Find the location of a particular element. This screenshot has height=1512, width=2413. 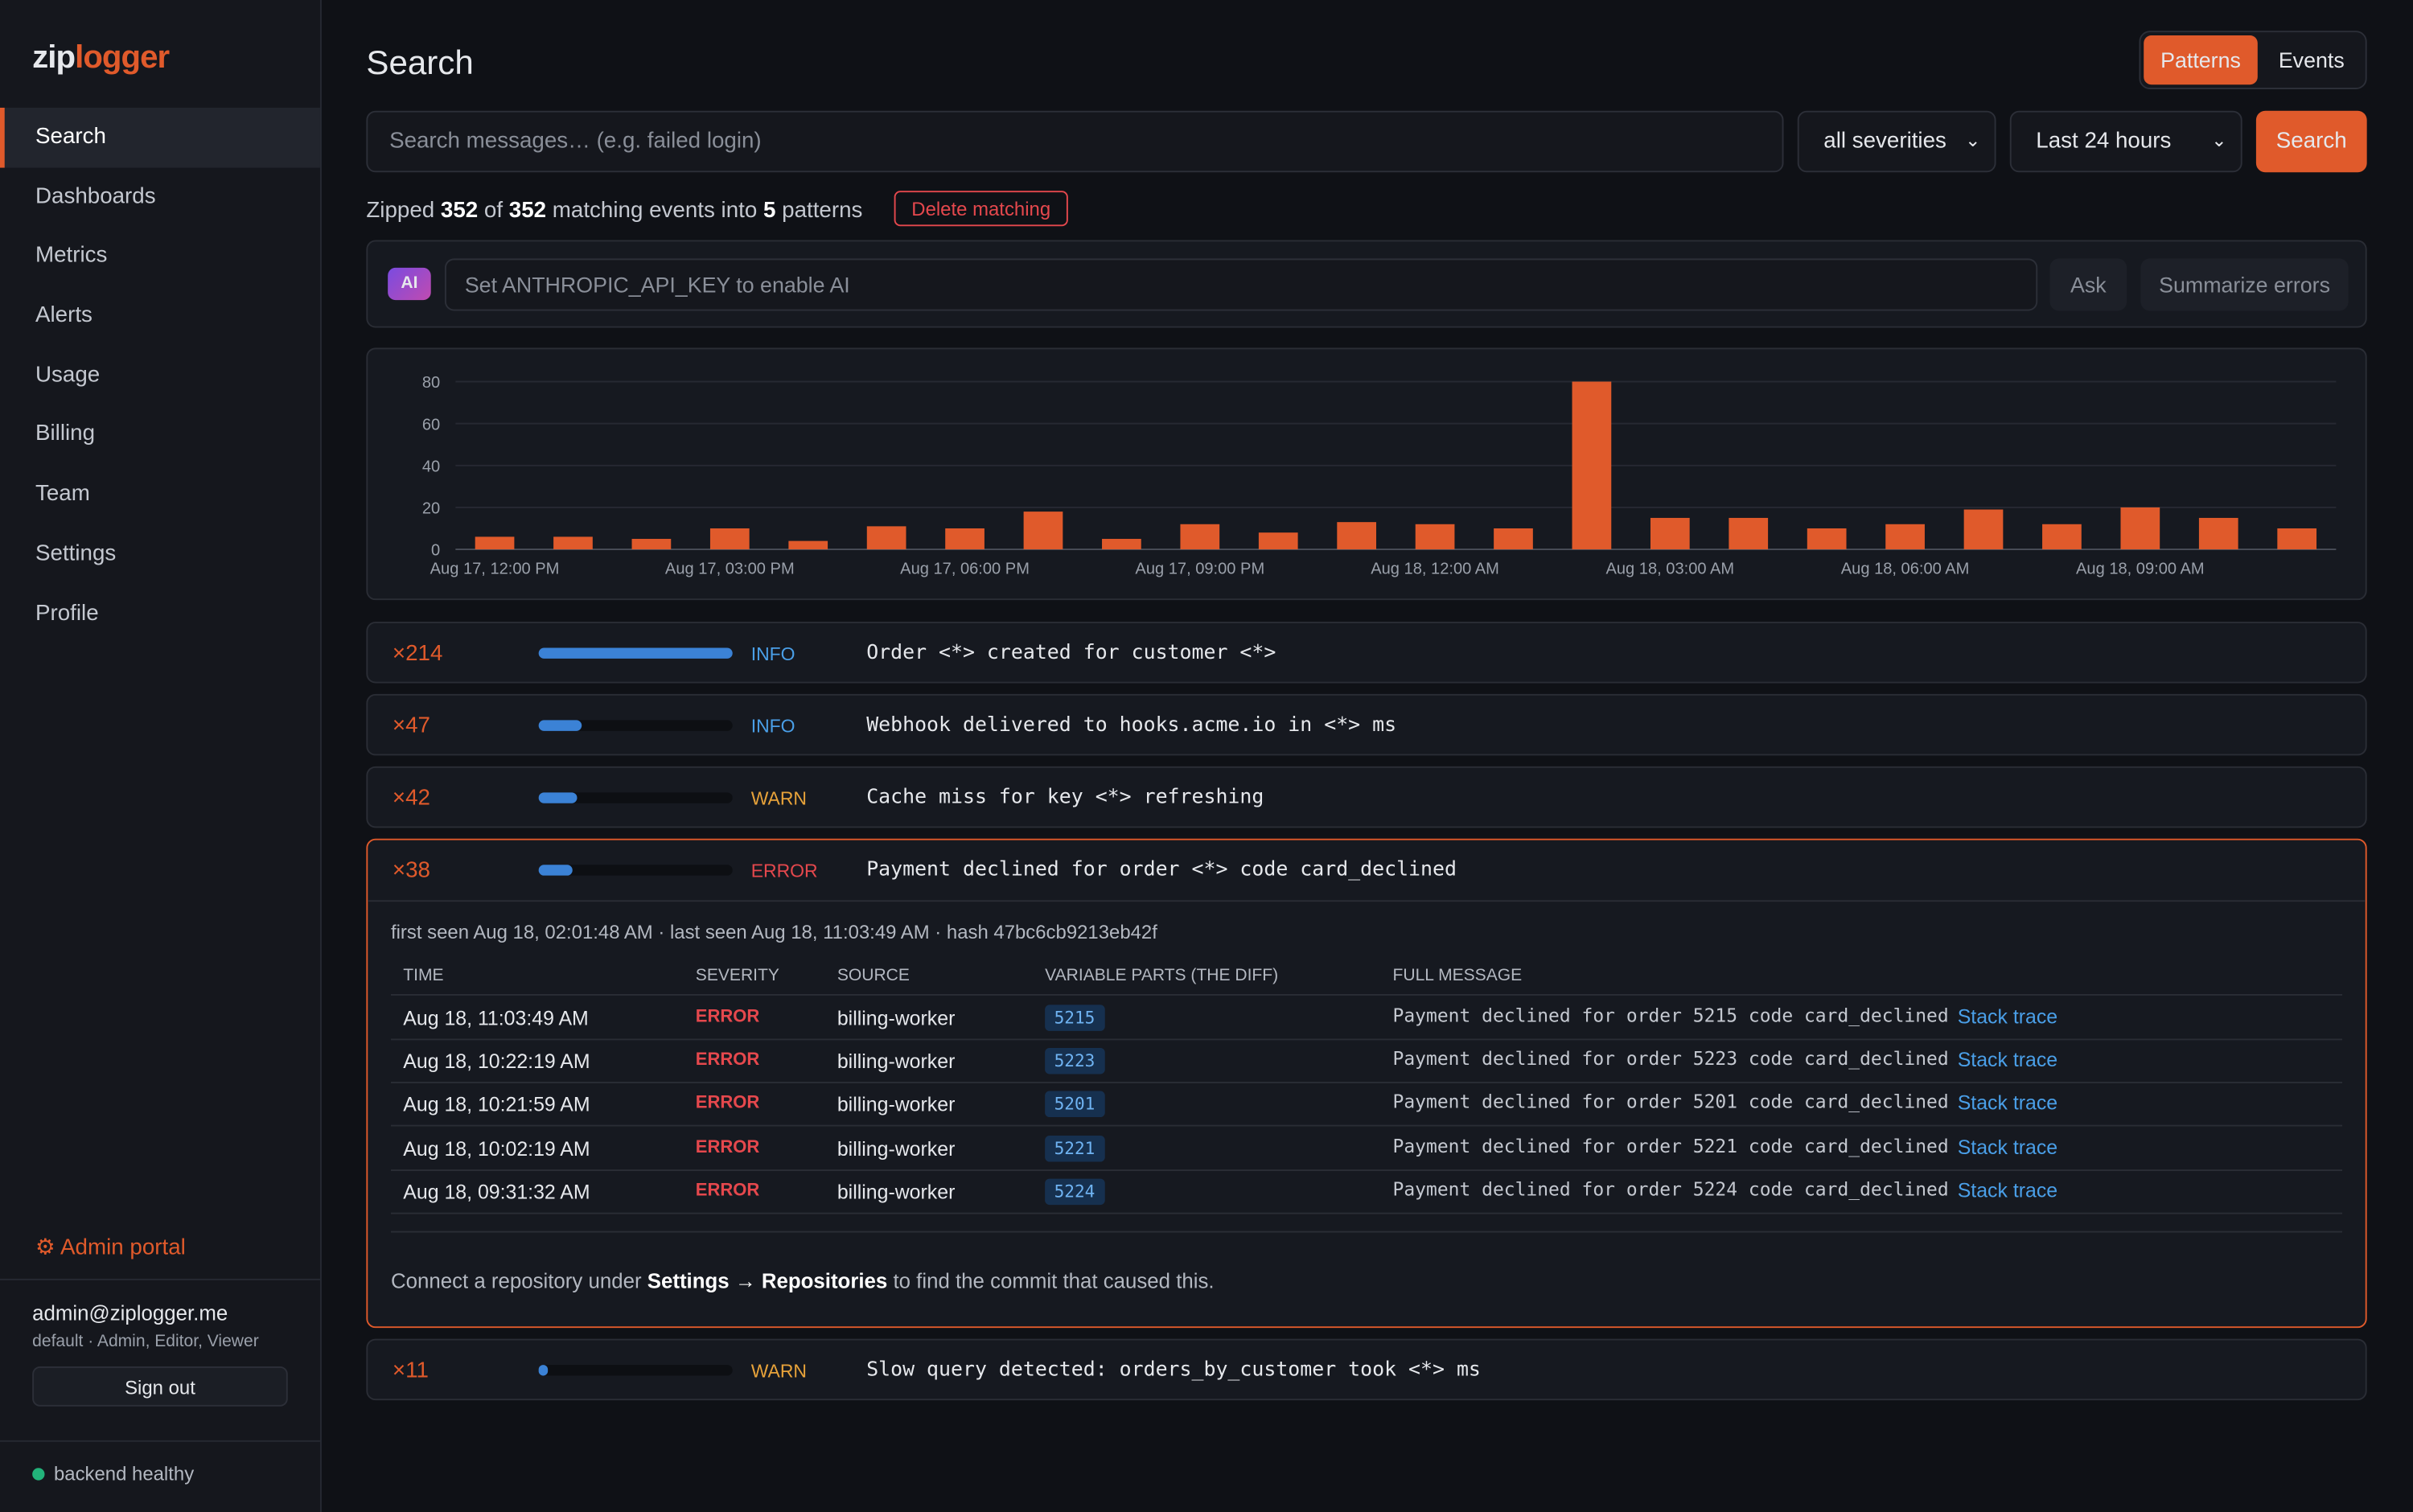

footer-part: to find the commit that caused this. is located at coordinates (1051, 1281).